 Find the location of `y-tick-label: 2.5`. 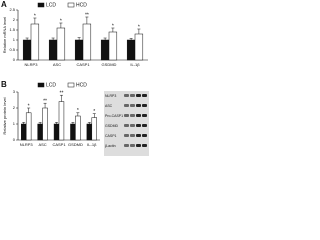

y-tick-label: 2.5 is located at coordinates (12, 9).